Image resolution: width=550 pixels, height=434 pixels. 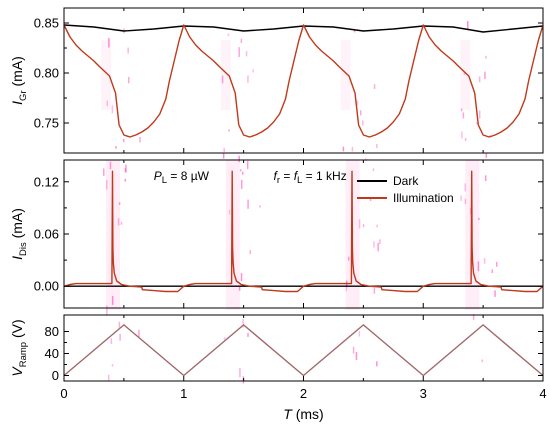 I want to click on anno-mid: =, so click(x=287, y=176).